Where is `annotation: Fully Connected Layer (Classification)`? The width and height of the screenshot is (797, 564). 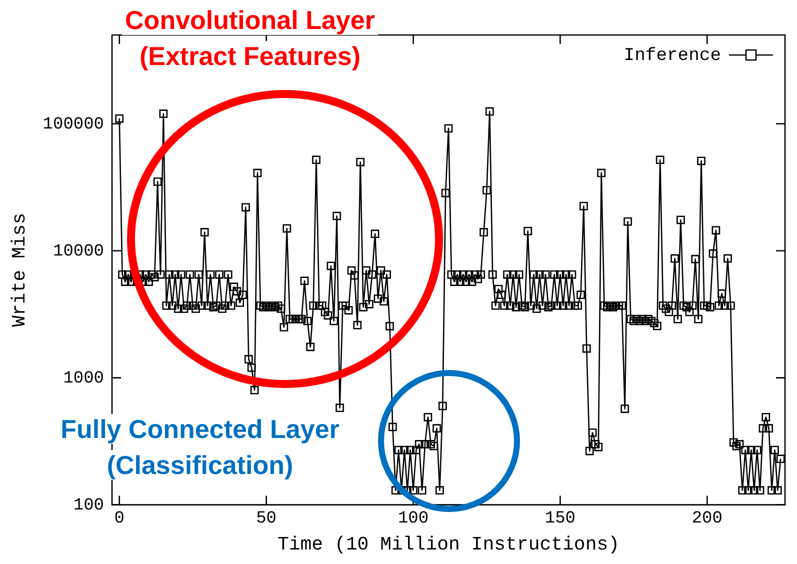 annotation: Fully Connected Layer (Classification) is located at coordinates (200, 447).